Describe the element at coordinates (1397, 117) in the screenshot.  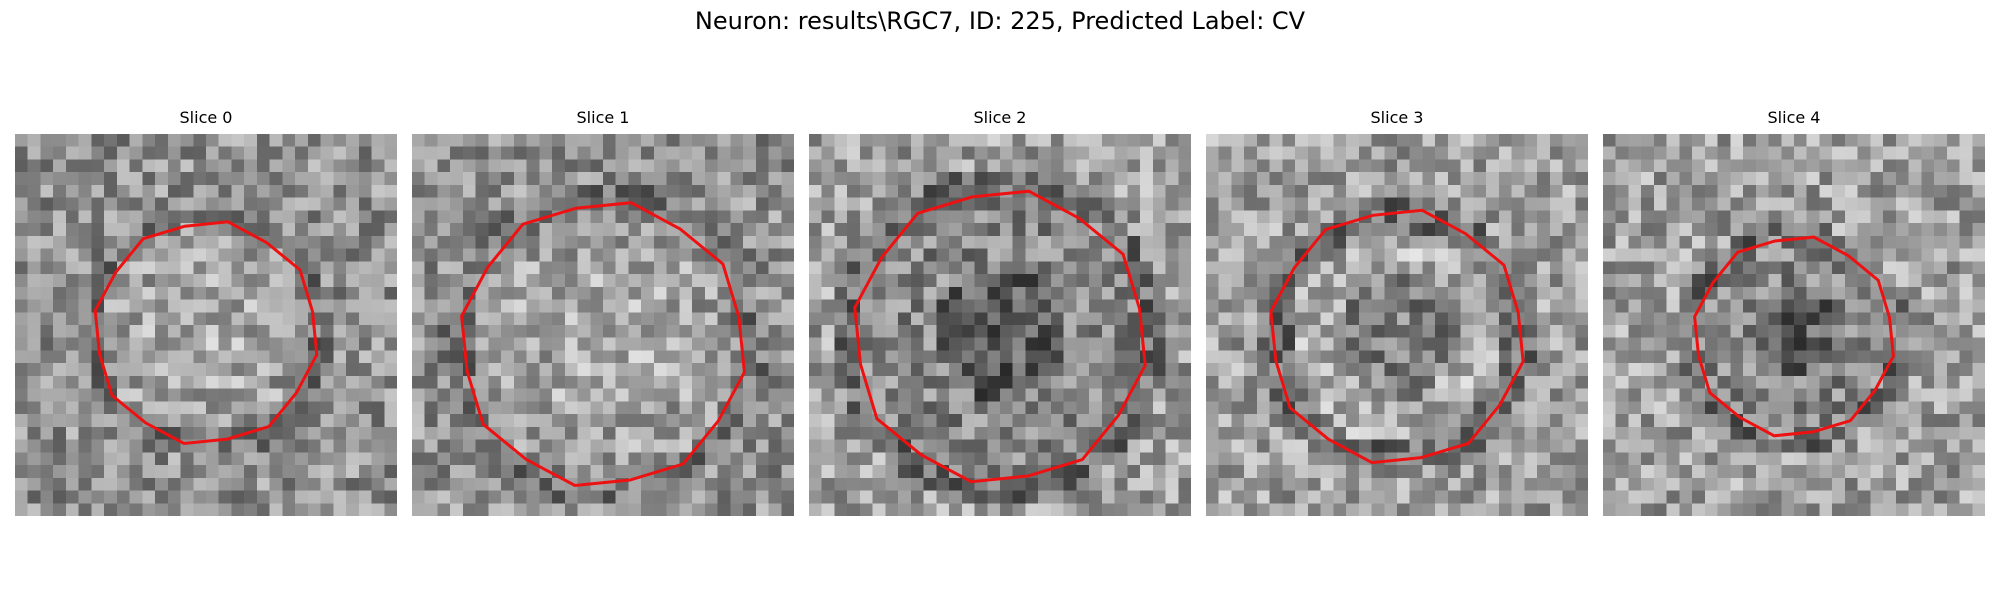
I see `slice-title-3: Slice 3` at that location.